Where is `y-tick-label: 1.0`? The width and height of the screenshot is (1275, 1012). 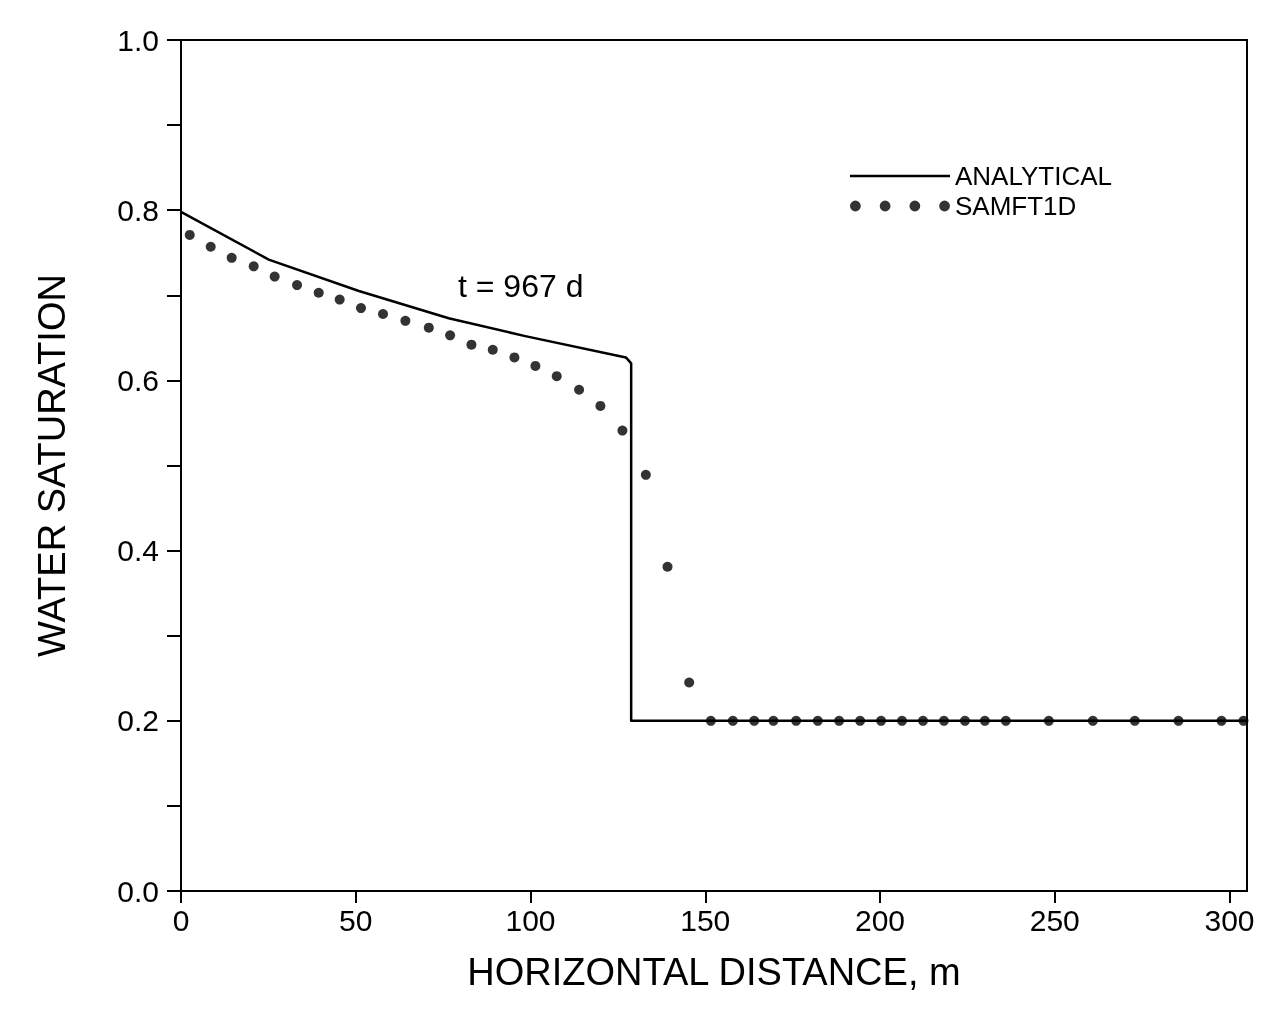
y-tick-label: 1.0 is located at coordinates (138, 40).